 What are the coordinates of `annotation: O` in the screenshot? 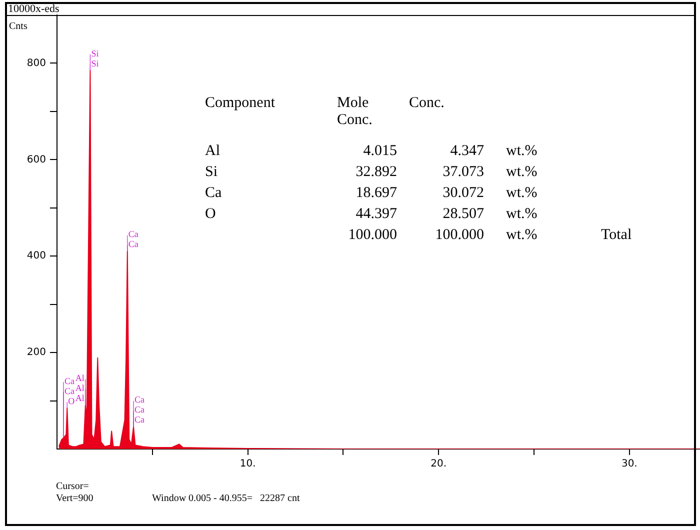 It's located at (72, 401).